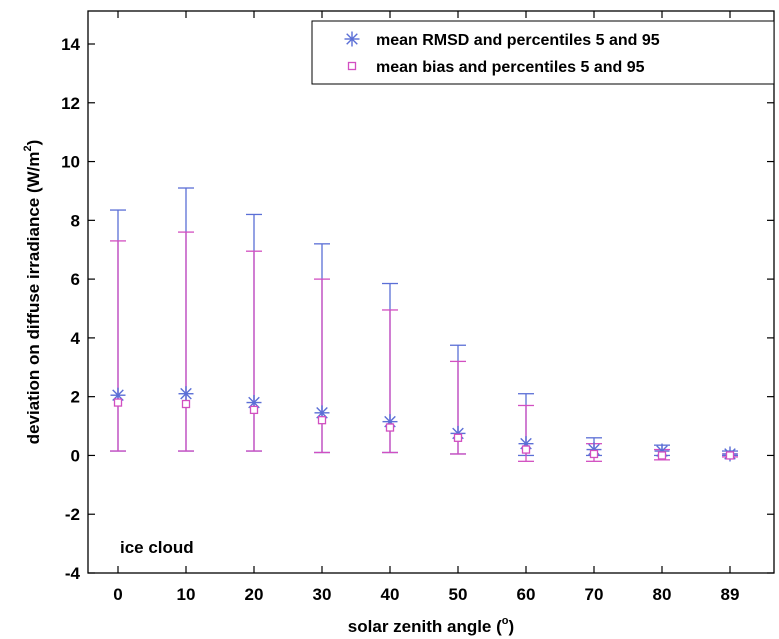  Describe the element at coordinates (28, 148) in the screenshot. I see `y-axis-label-sup: 2` at that location.